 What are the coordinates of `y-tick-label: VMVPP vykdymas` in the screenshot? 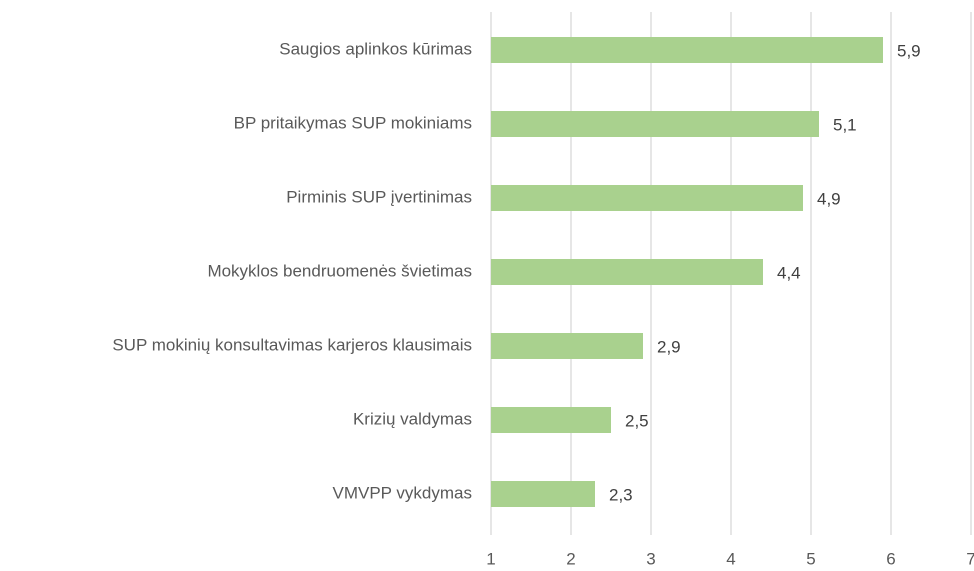 It's located at (402, 492).